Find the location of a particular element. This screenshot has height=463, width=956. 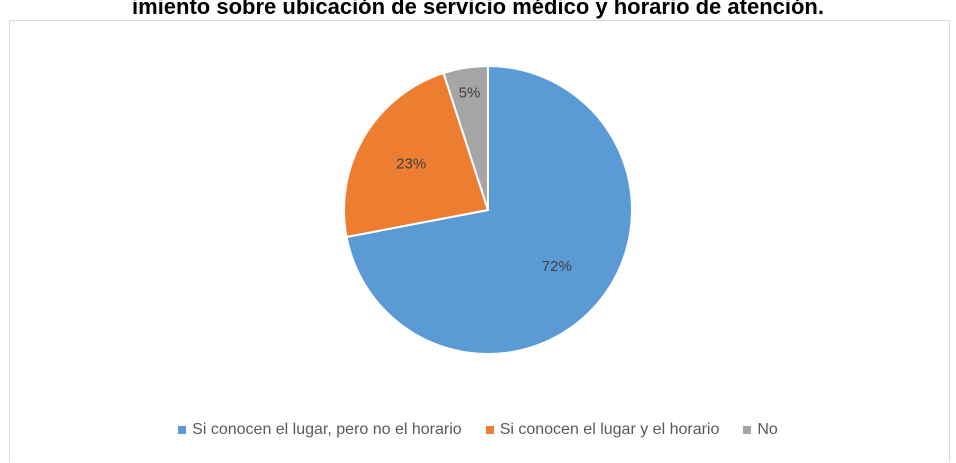

legend-item-series3: No is located at coordinates (760, 430).